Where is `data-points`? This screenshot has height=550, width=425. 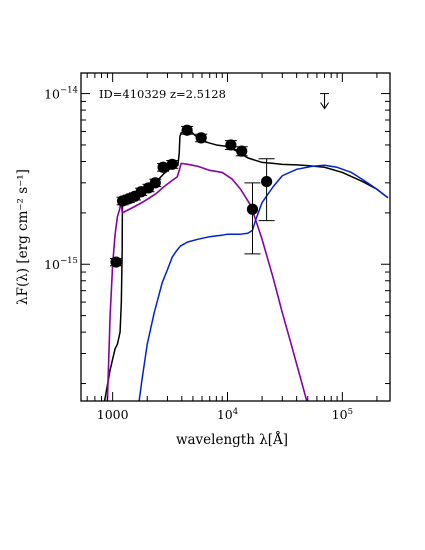
data-points is located at coordinates (191, 196).